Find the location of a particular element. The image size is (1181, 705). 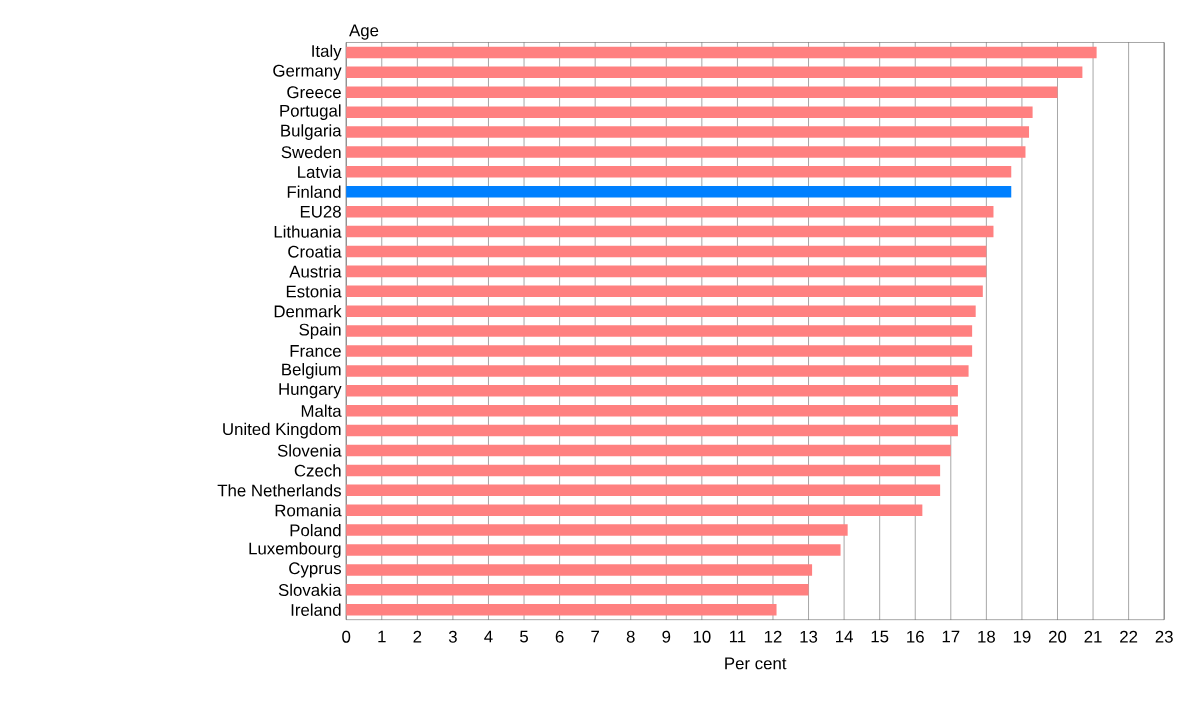

y-tick-label: United Kingdom is located at coordinates (282, 430).